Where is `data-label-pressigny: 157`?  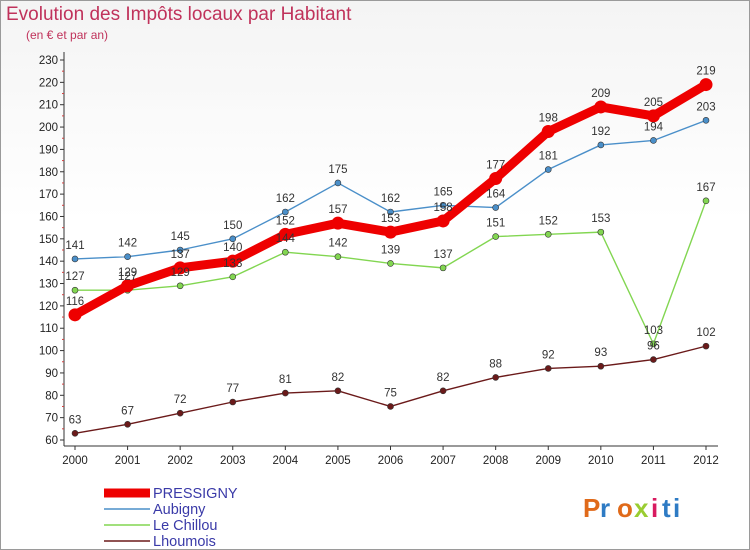 data-label-pressigny: 157 is located at coordinates (337, 210).